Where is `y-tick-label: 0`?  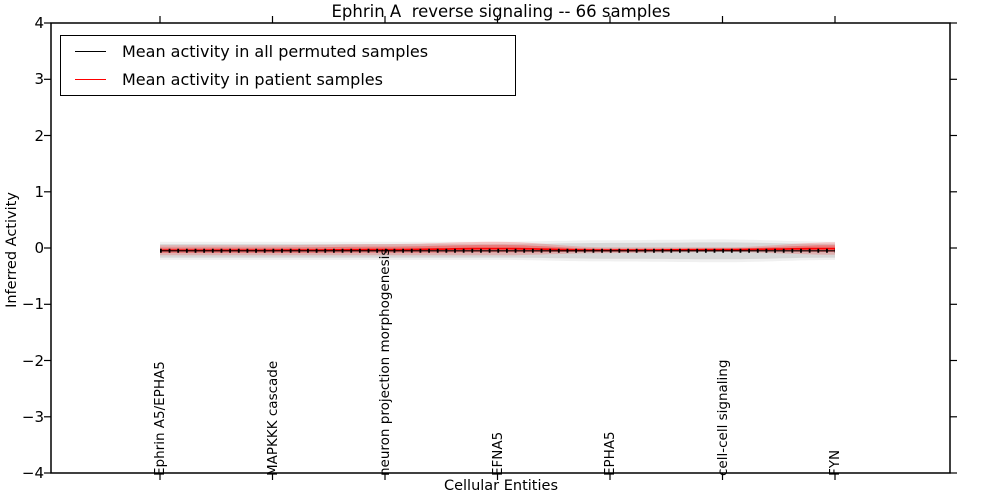 y-tick-label: 0 is located at coordinates (39, 248).